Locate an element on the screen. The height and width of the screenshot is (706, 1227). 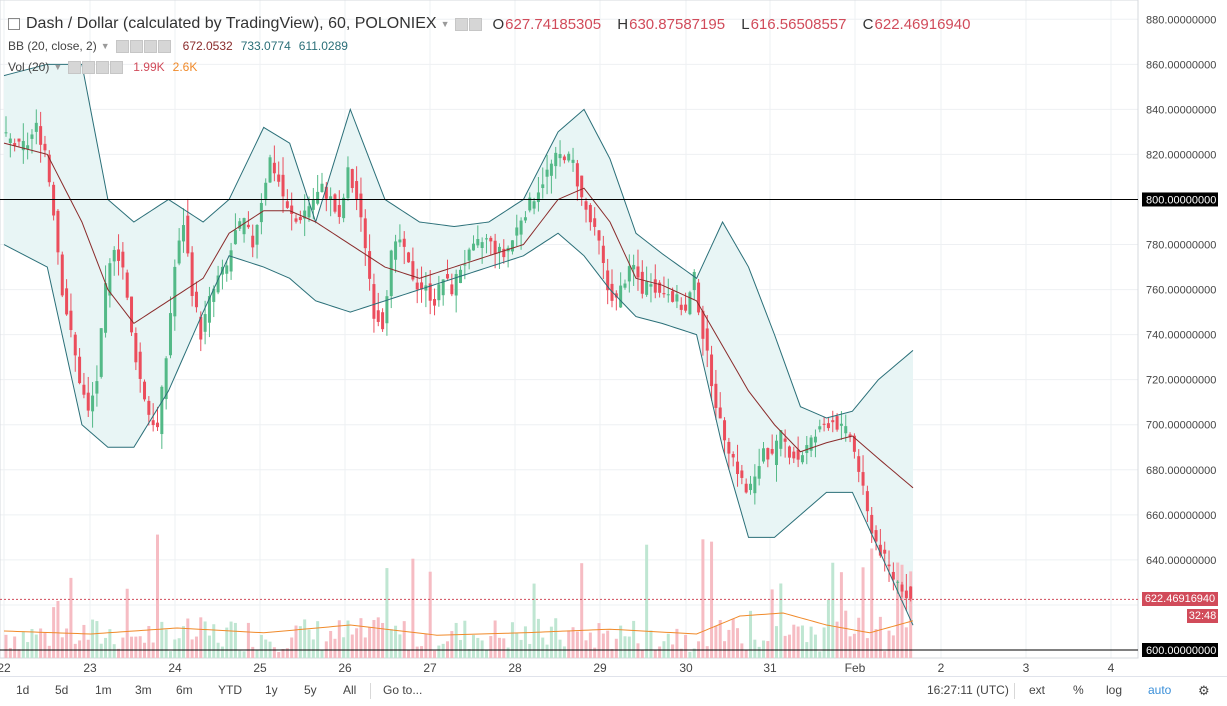
settings-gear-icon: ⚙ is located at coordinates (1204, 690).